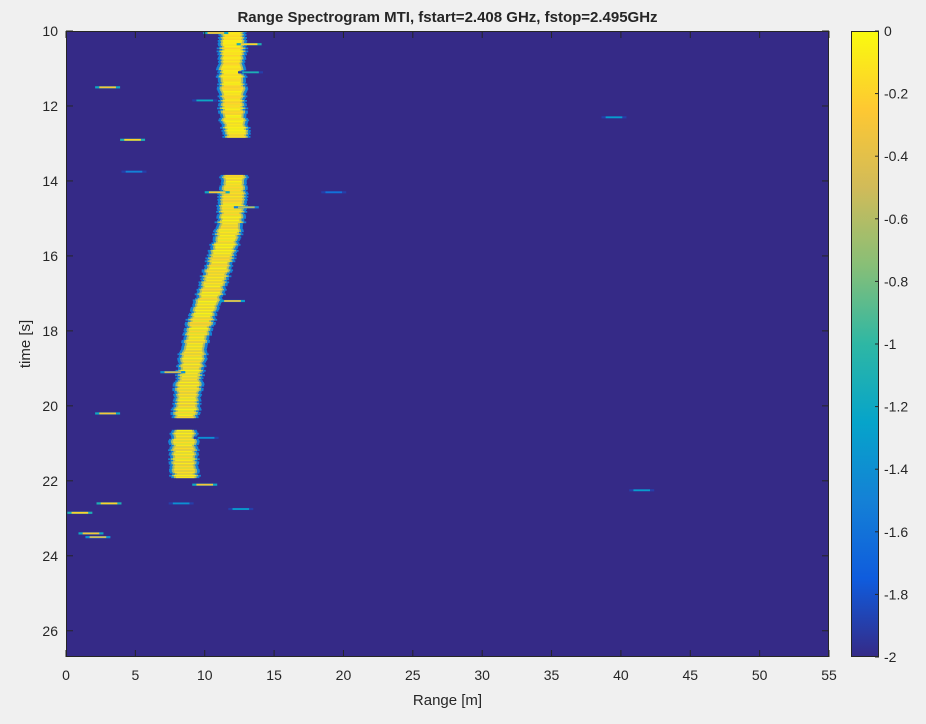 This screenshot has height=724, width=926. What do you see at coordinates (896, 407) in the screenshot?
I see `colorbar-tick-label: -1.2` at bounding box center [896, 407].